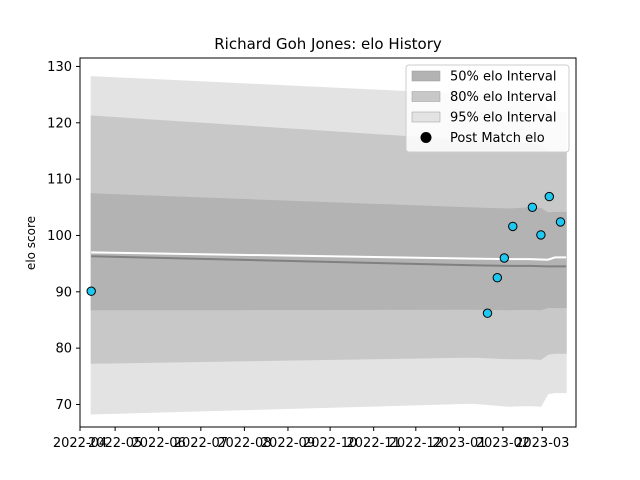 Image resolution: width=640 pixels, height=480 pixels. I want to click on x-tick-label: 2022-10, so click(330, 443).